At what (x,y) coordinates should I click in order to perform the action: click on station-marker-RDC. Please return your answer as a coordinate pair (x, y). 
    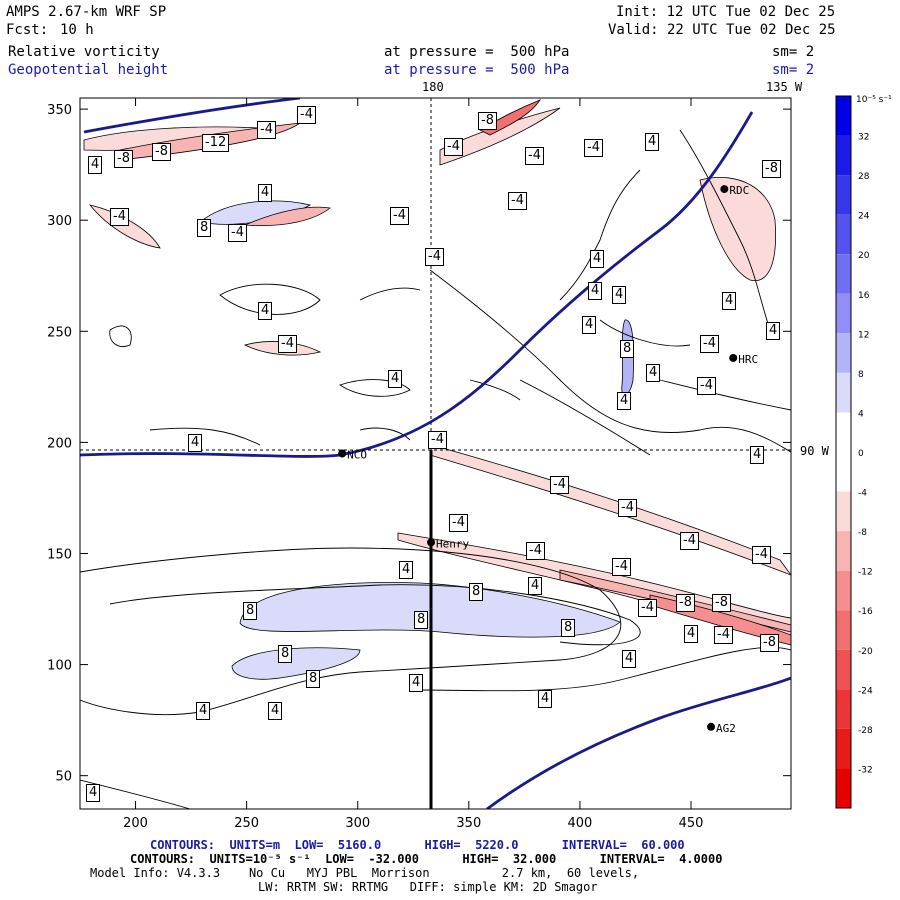
    Looking at the image, I should click on (724, 189).